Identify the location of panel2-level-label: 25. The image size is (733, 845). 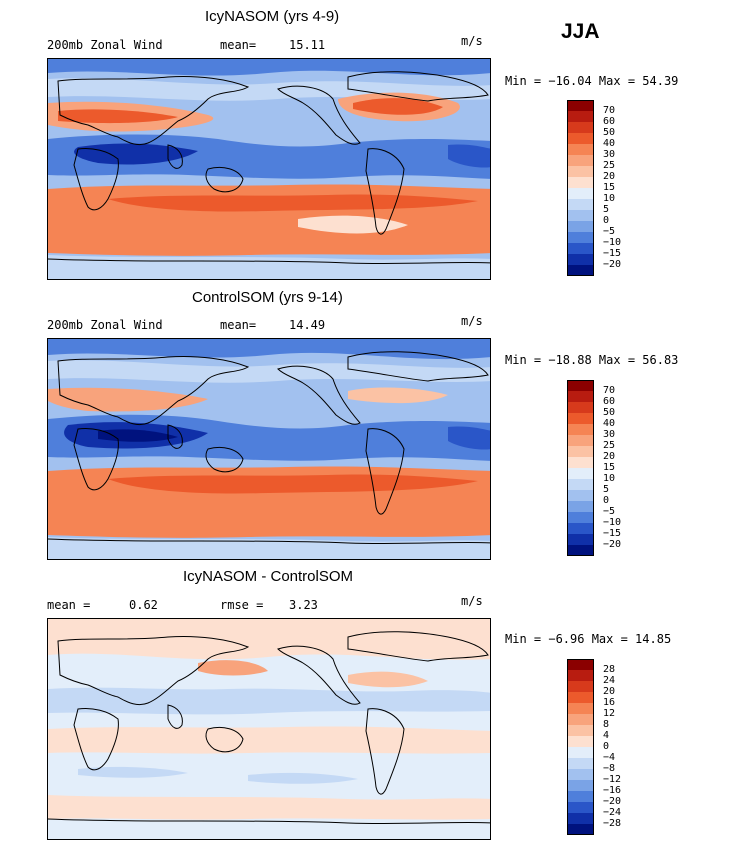
(609, 445).